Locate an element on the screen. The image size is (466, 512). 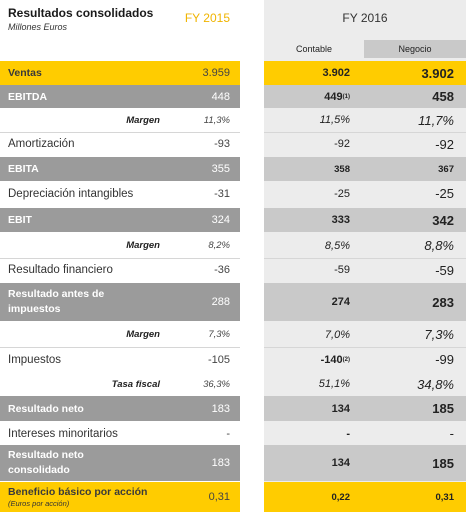
row-label: EBITA is located at coordinates (23, 169).